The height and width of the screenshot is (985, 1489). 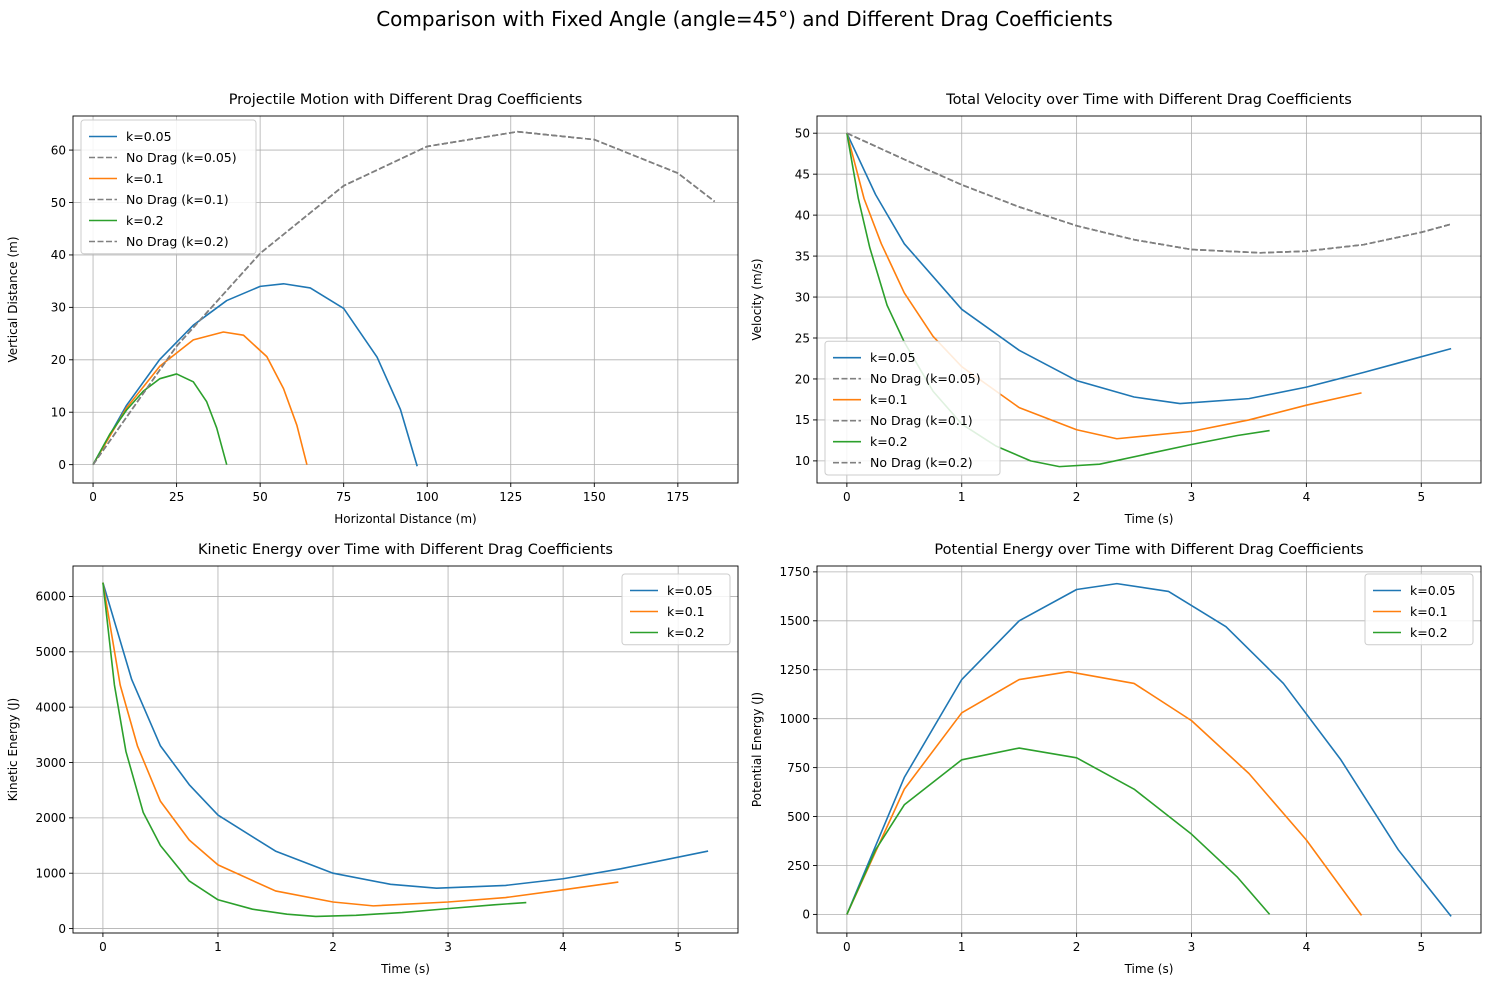 What do you see at coordinates (847, 947) in the screenshot?
I see `chart-3-x-tick-label-0: 0` at bounding box center [847, 947].